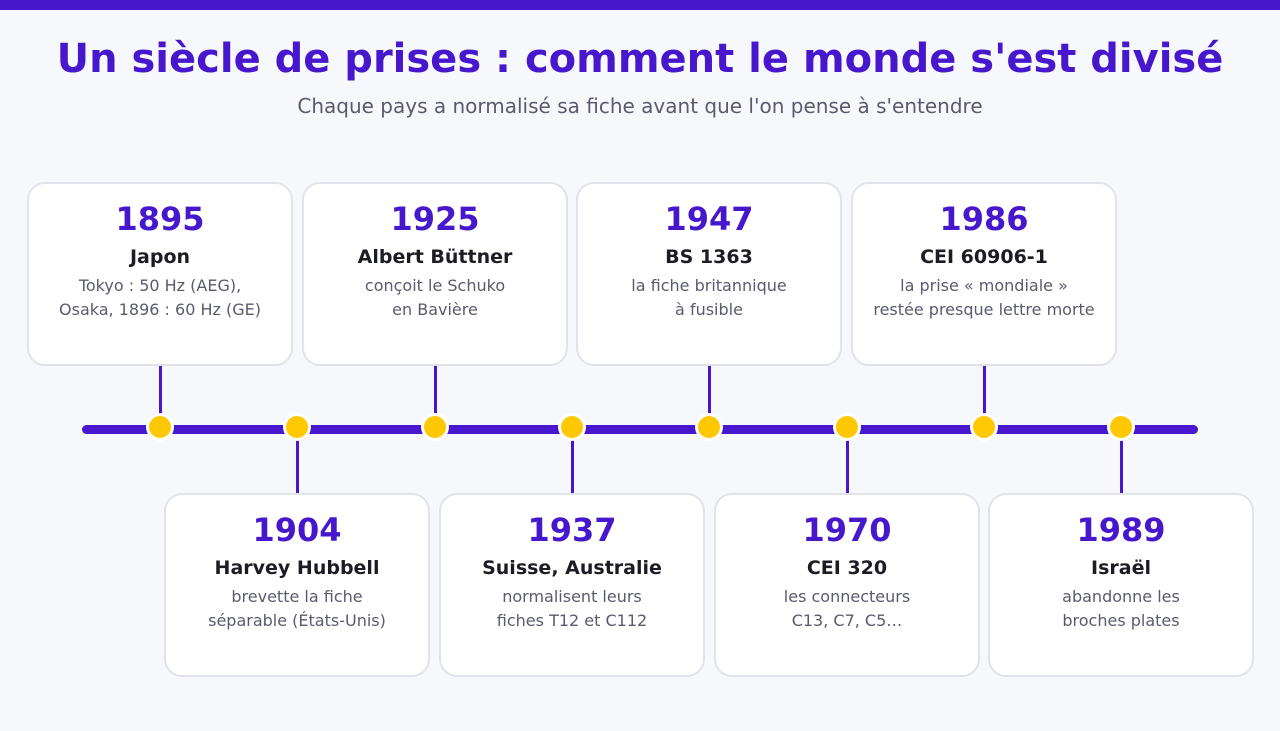  What do you see at coordinates (572, 609) in the screenshot?
I see `event-description: normalisent leurs fiches T12 et C112` at bounding box center [572, 609].